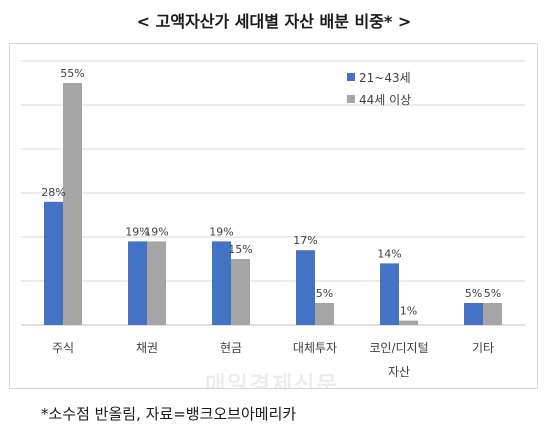 The width and height of the screenshot is (548, 435). I want to click on x-tick-label: 채권, so click(147, 348).